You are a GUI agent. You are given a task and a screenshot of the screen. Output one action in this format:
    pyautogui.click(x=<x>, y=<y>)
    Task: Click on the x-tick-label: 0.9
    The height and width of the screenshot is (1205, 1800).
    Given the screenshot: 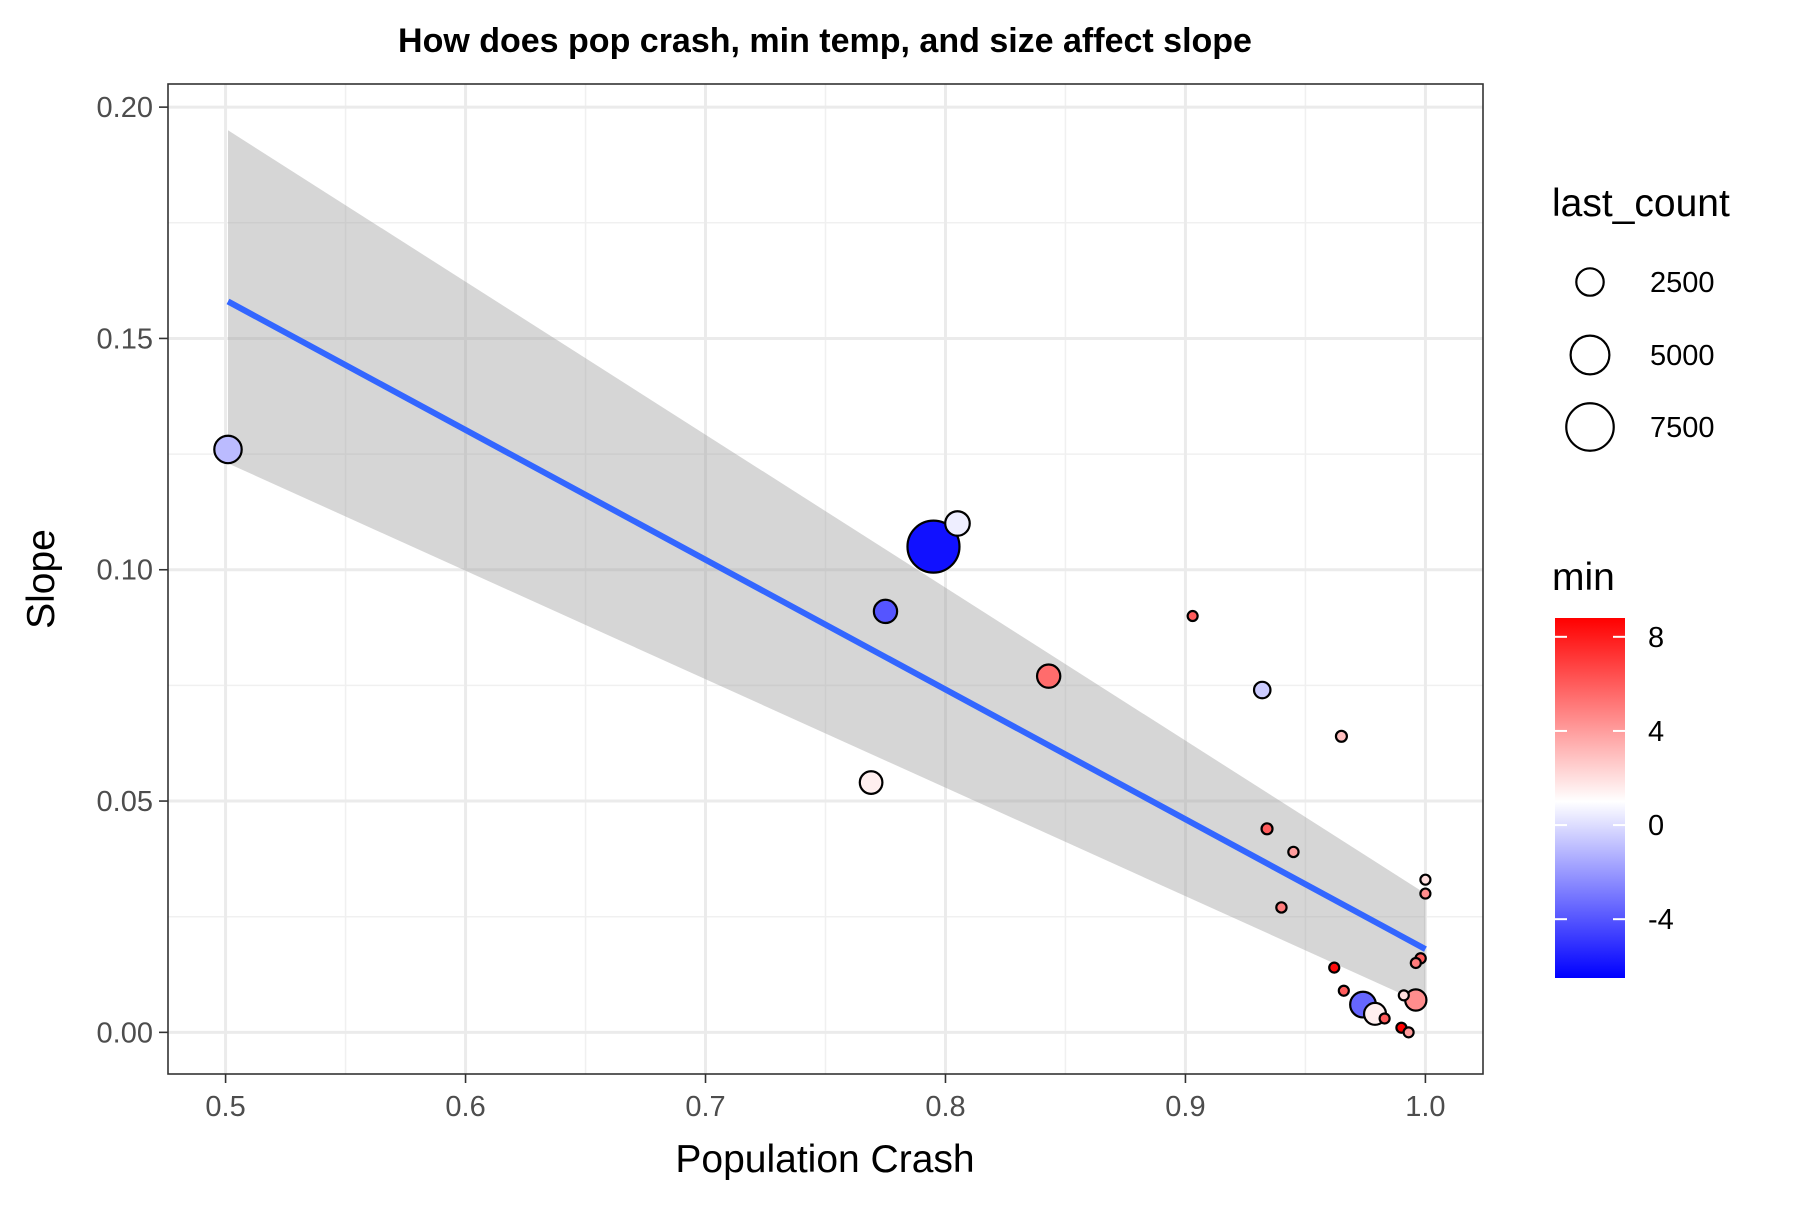 What is the action you would take?
    pyautogui.click(x=1185, y=1107)
    